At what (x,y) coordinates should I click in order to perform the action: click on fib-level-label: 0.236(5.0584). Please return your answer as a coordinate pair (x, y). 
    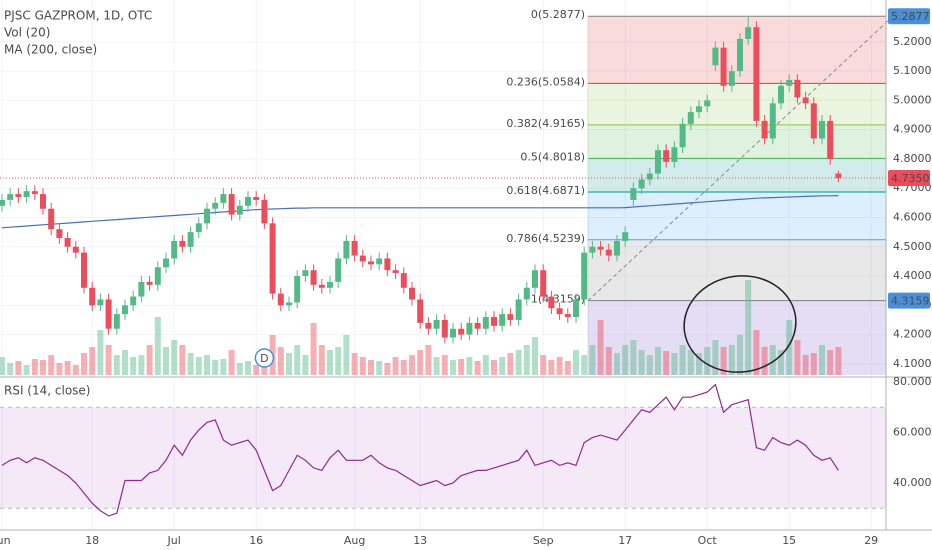
    Looking at the image, I should click on (545, 81).